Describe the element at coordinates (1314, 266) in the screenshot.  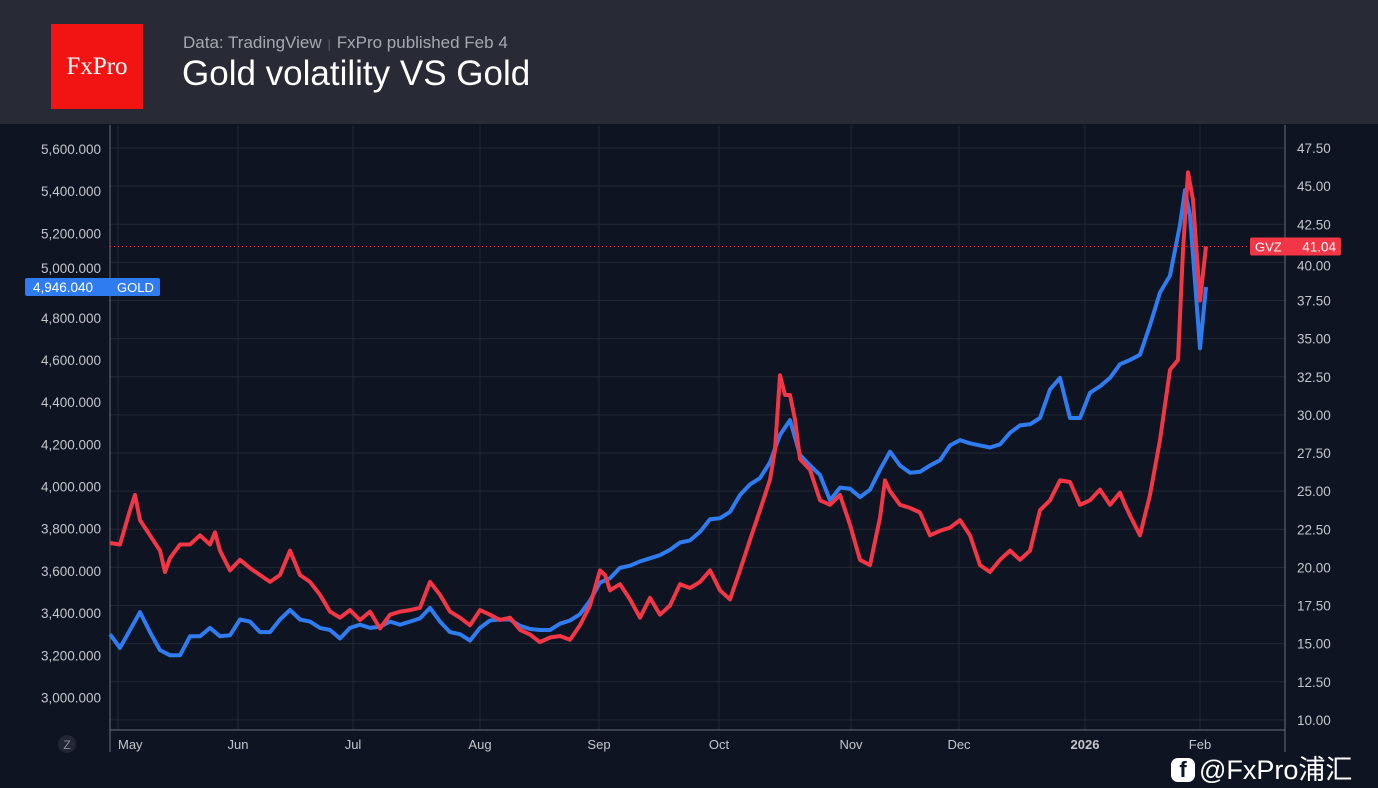
I see `right-tick-label: 40.00` at that location.